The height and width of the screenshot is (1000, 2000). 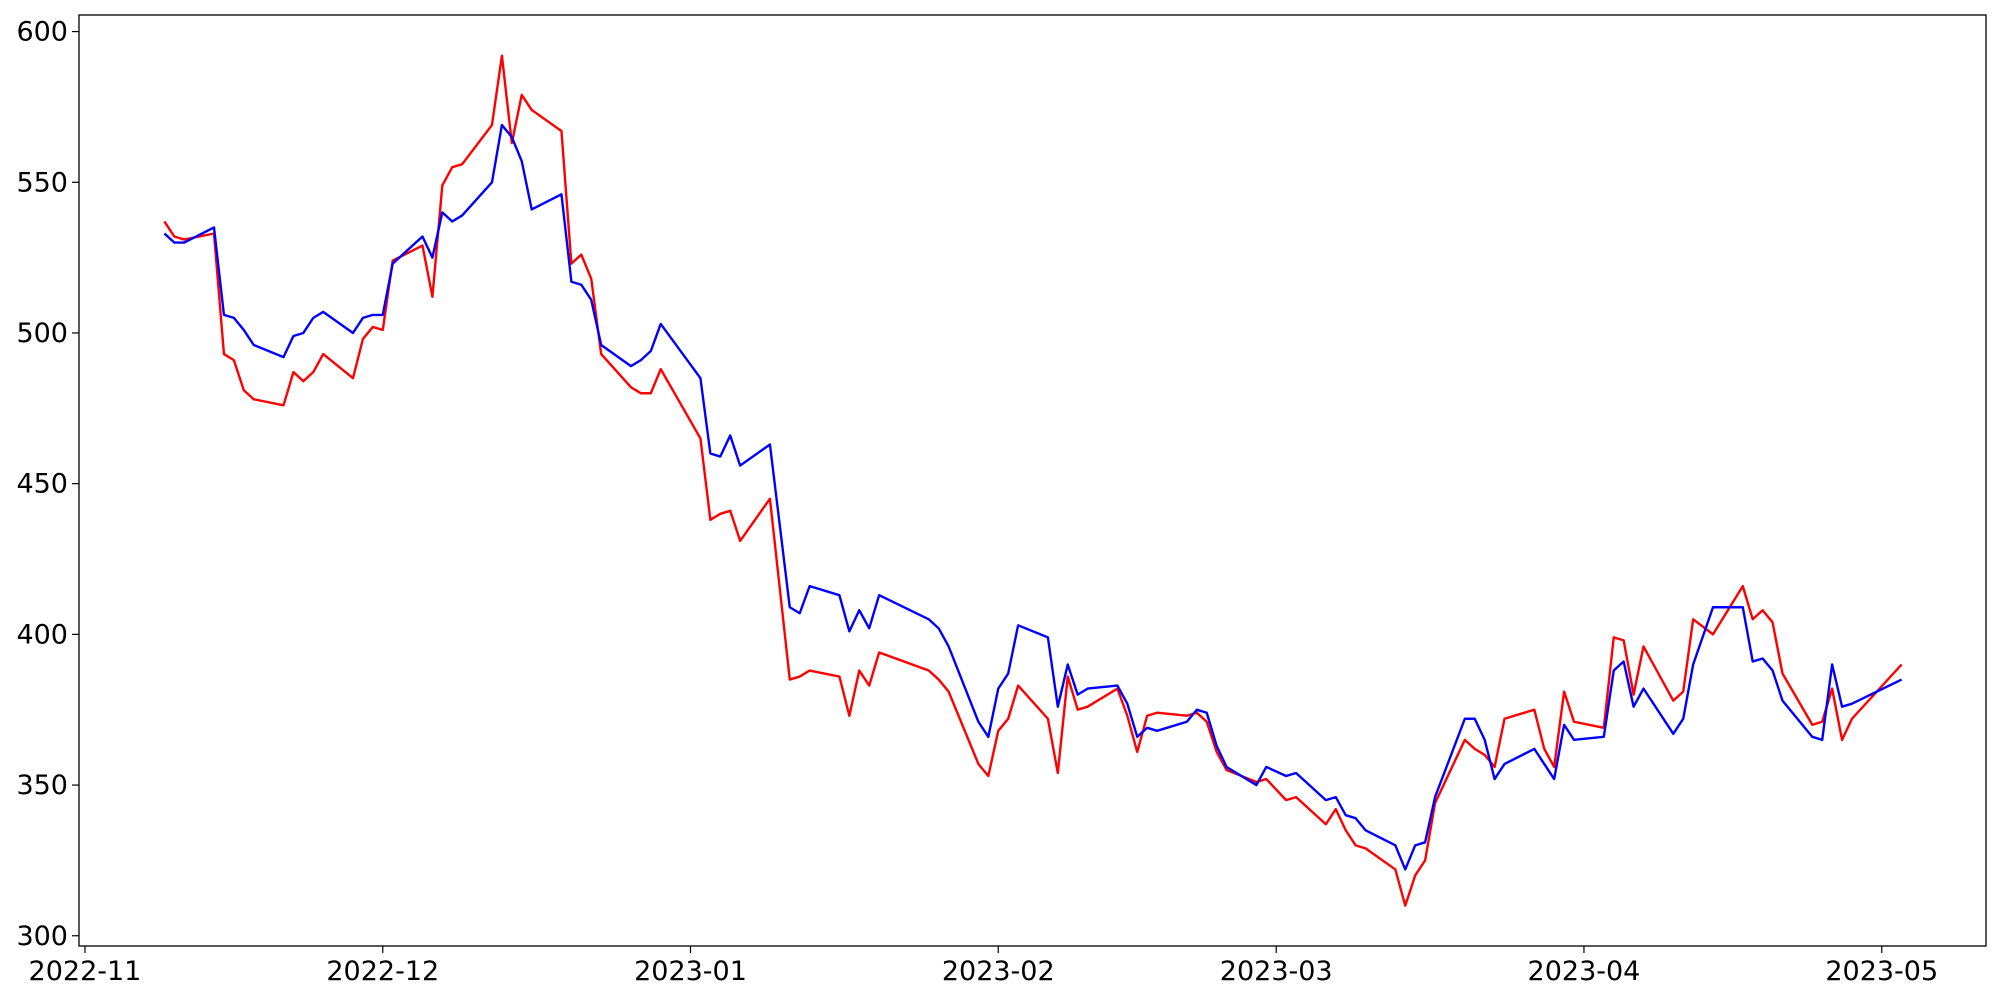 I want to click on y-tick-label: 400, so click(x=42, y=634).